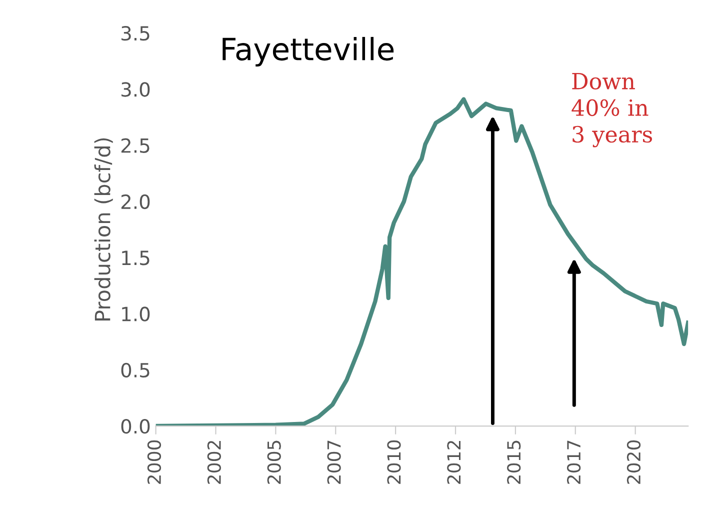 The width and height of the screenshot is (705, 524). I want to click on x-tick-label: 2000, so click(154, 462).